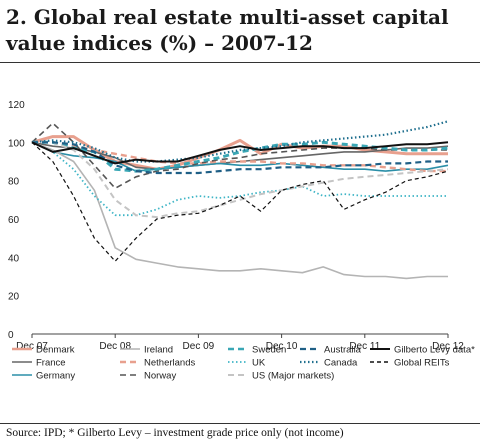 The width and height of the screenshot is (480, 448). What do you see at coordinates (51, 363) in the screenshot?
I see `legend-label: France` at bounding box center [51, 363].